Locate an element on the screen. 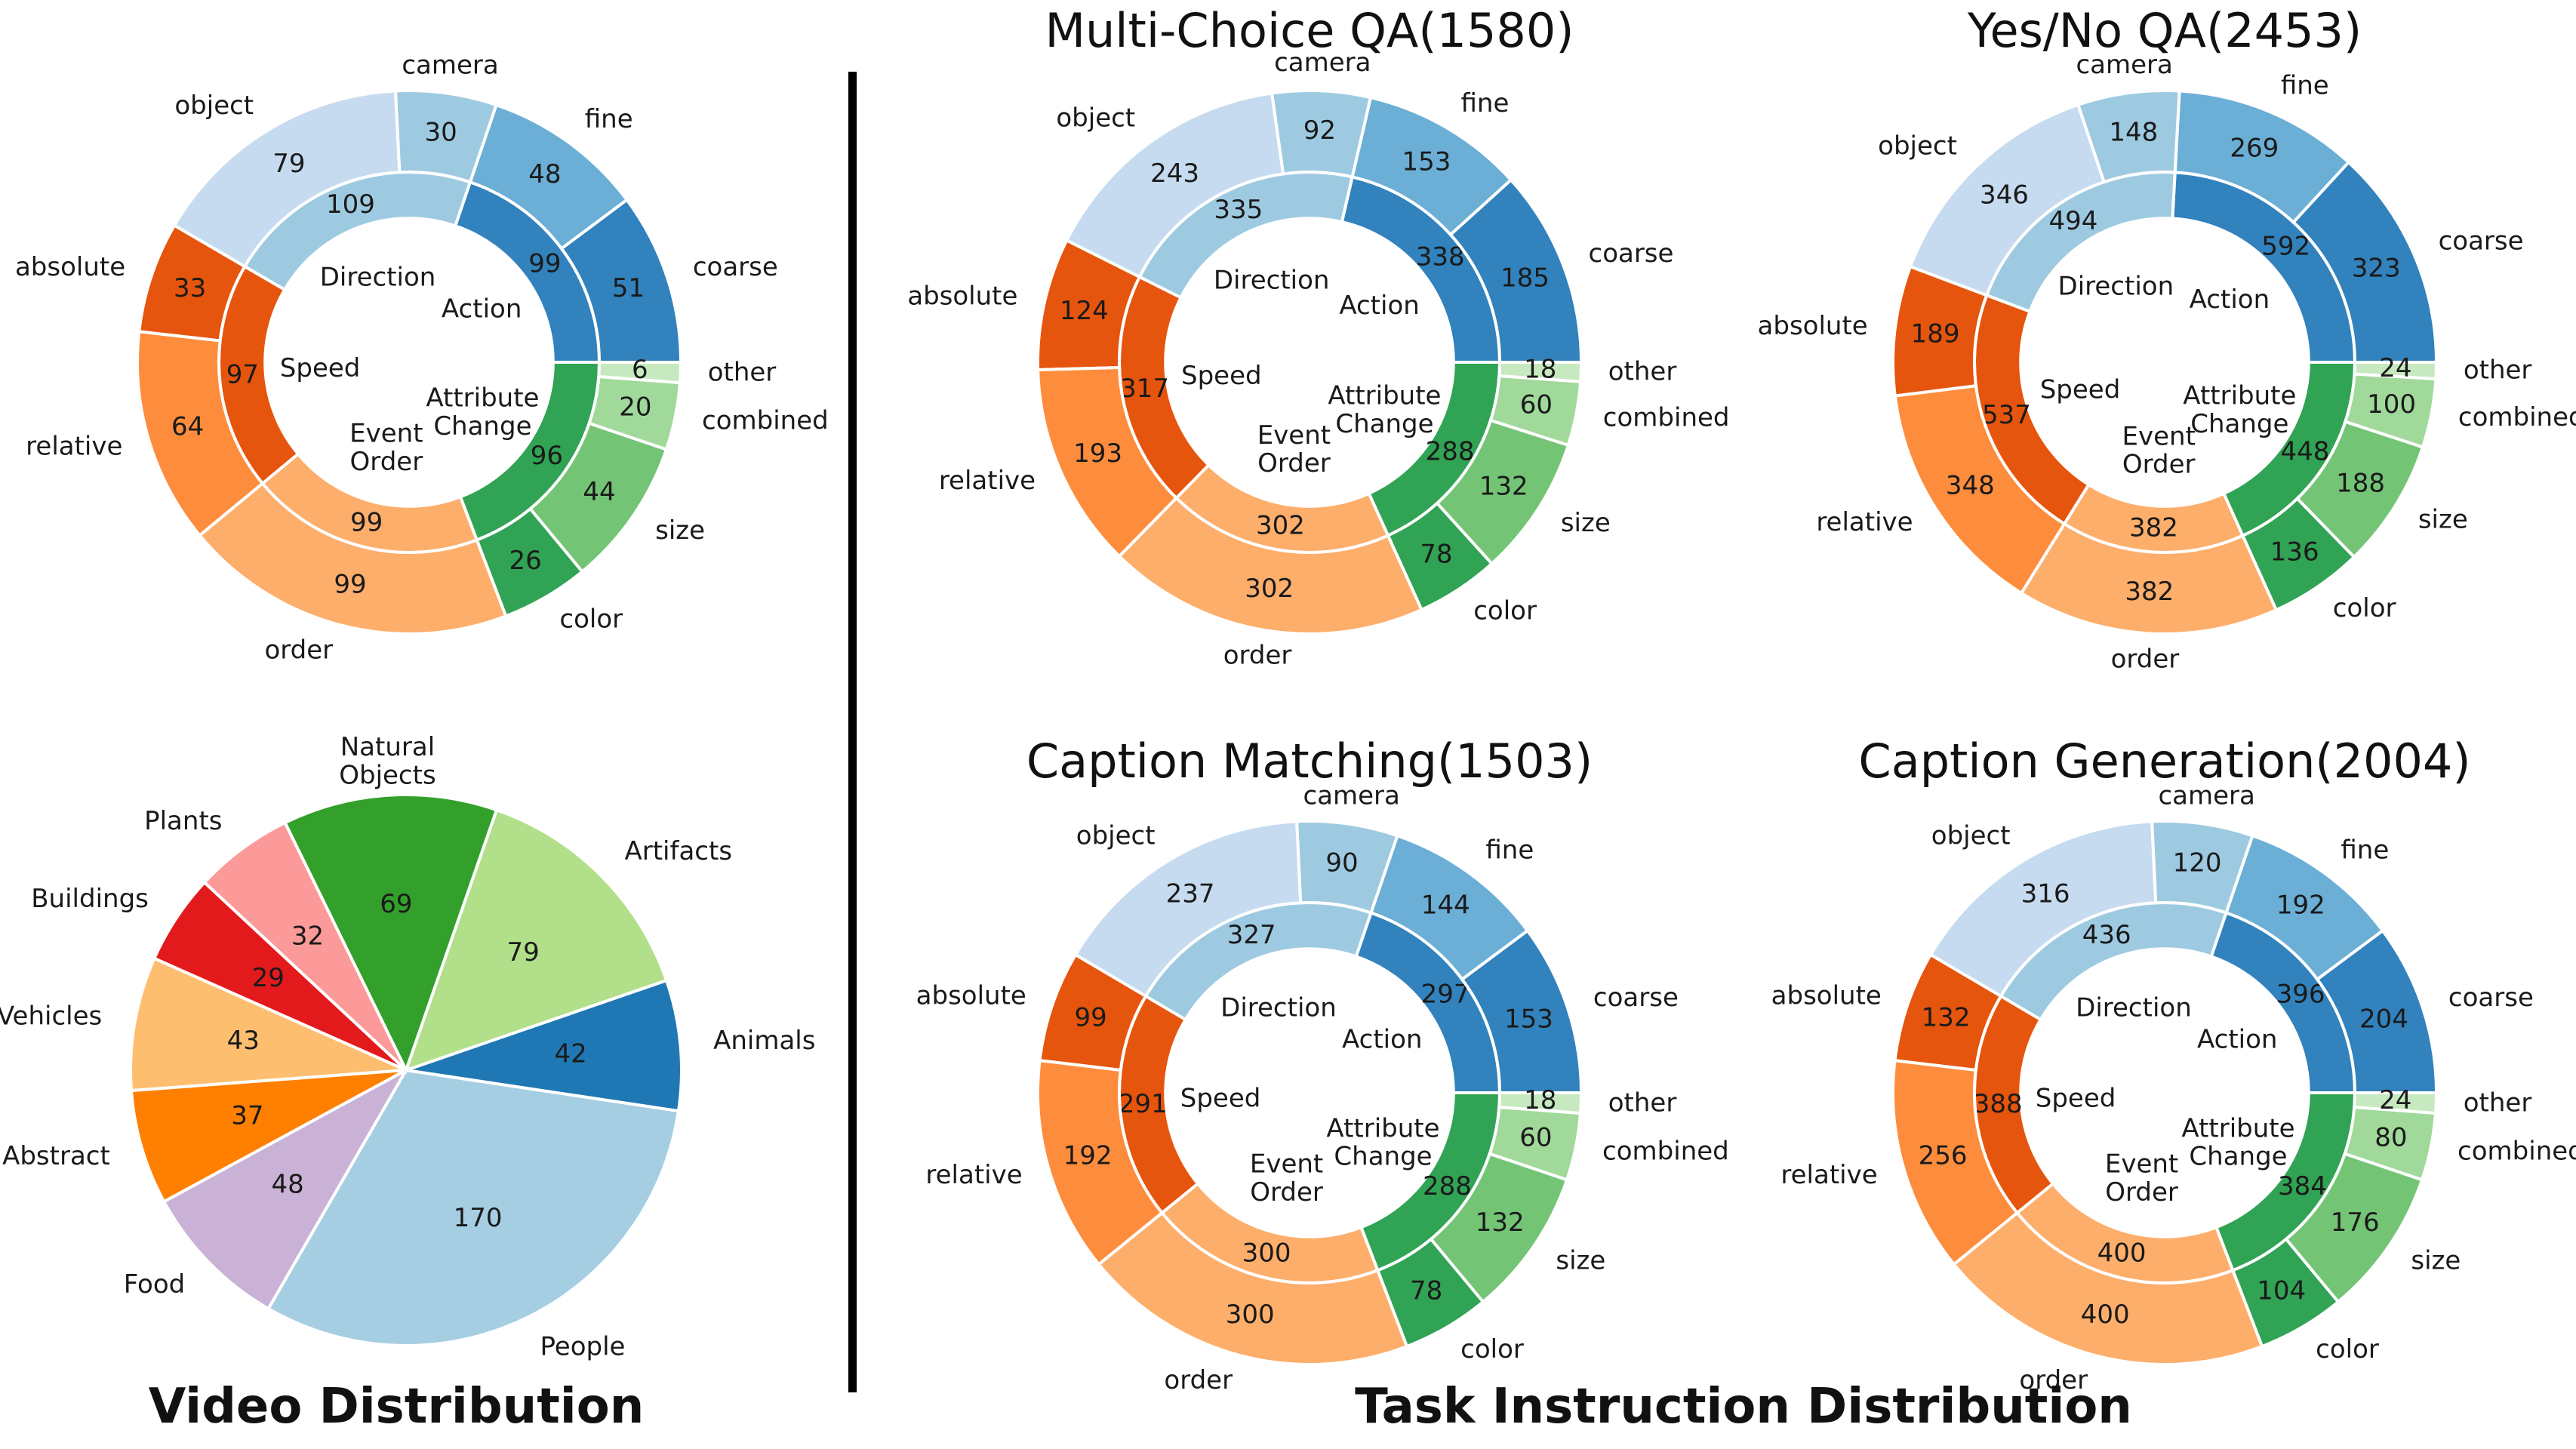 The height and width of the screenshot is (1449, 2576). pie-label-natural-objects: Natural Objects is located at coordinates (387, 761).